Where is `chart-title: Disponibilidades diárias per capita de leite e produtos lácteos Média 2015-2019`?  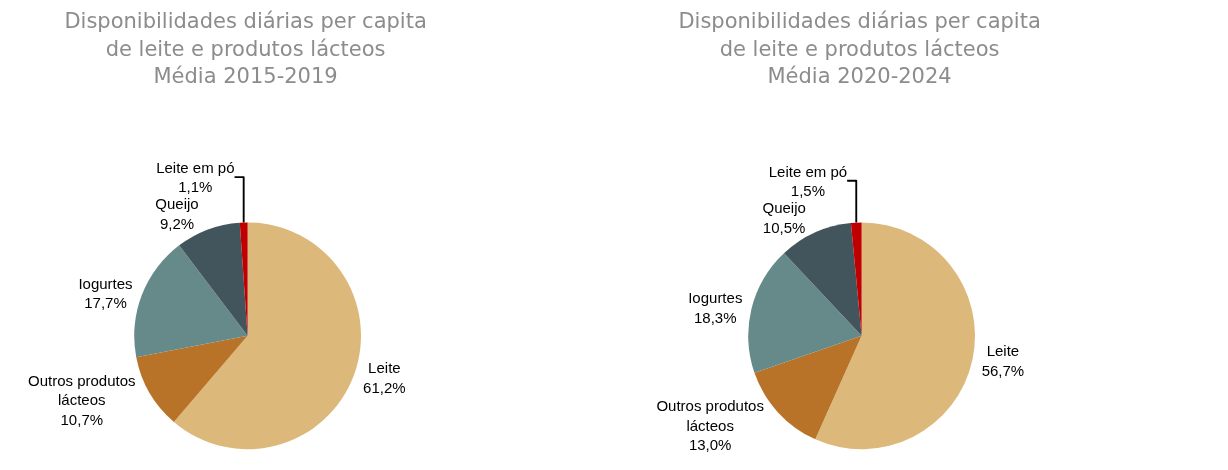 chart-title: Disponibilidades diárias per capita de leite e produtos lácteos Média 2015-2019 is located at coordinates (245, 48).